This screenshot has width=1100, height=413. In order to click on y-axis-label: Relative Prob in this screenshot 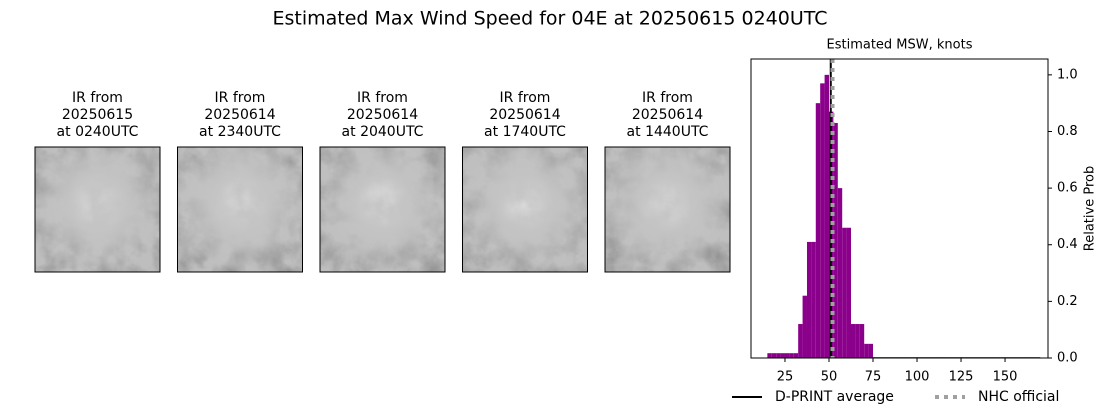, I will do `click(1090, 208)`.